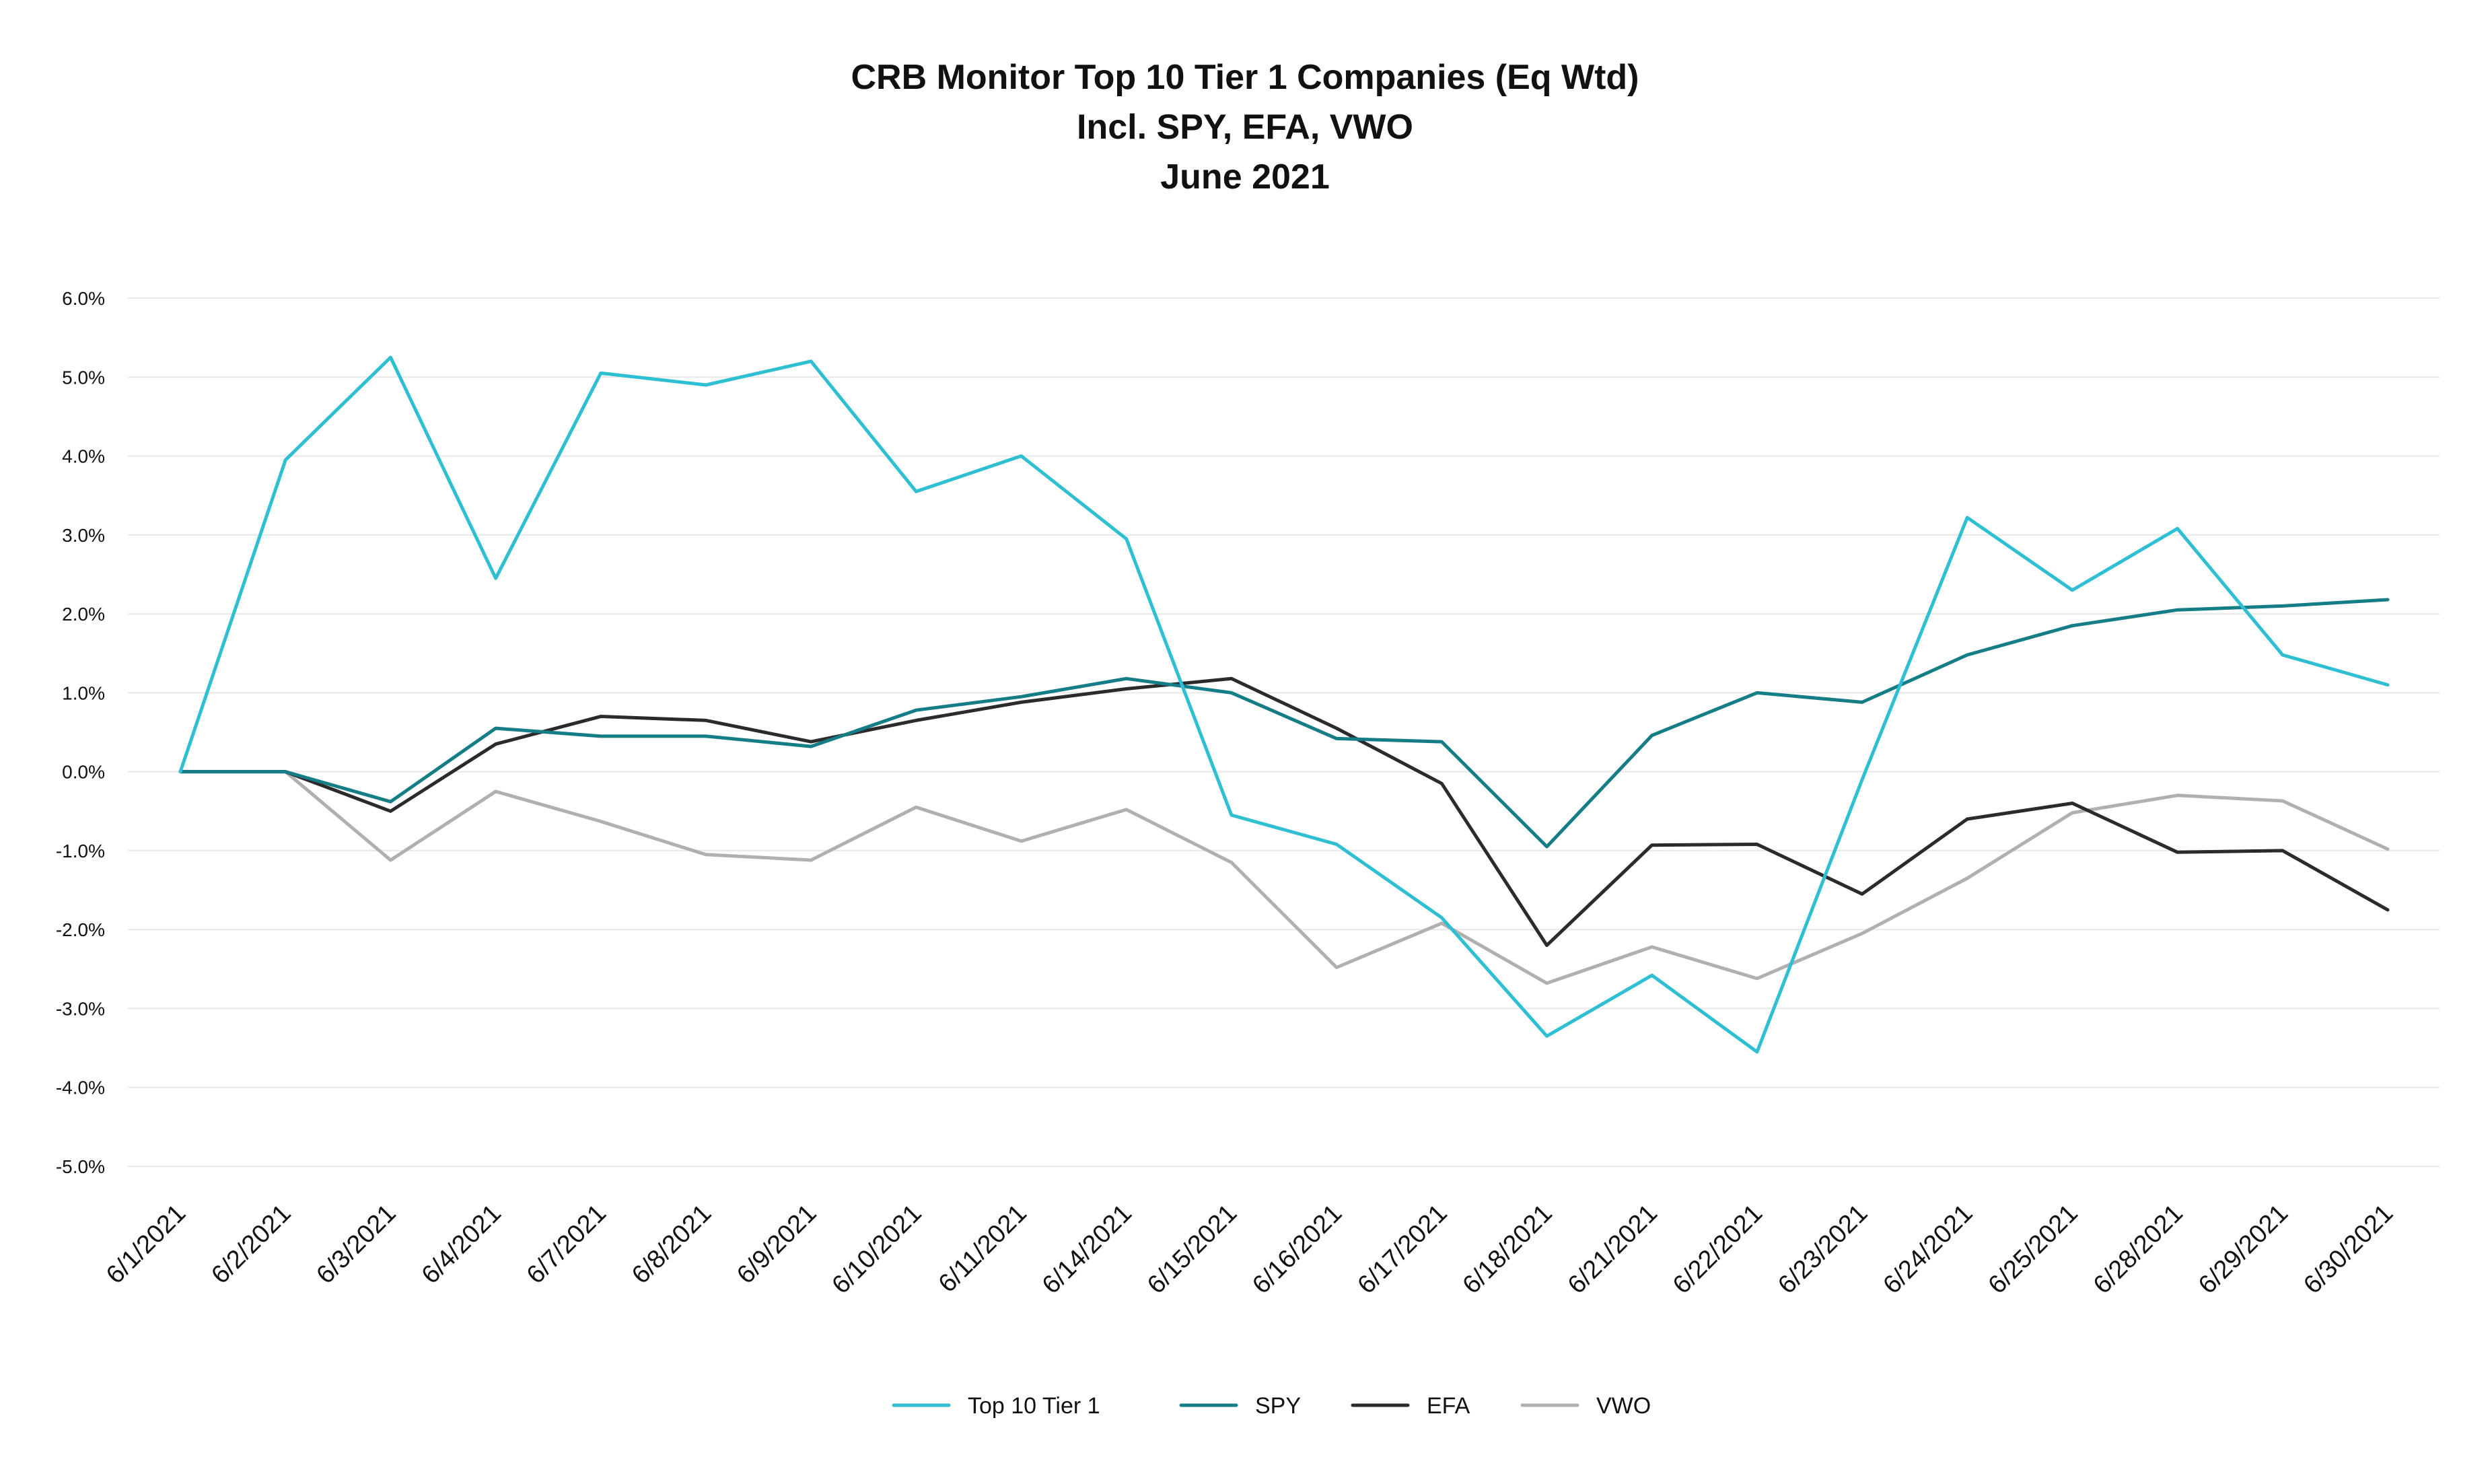 The image size is (2490, 1484). Describe the element at coordinates (251, 1244) in the screenshot. I see `x-tick-label: 6/2/2021` at that location.